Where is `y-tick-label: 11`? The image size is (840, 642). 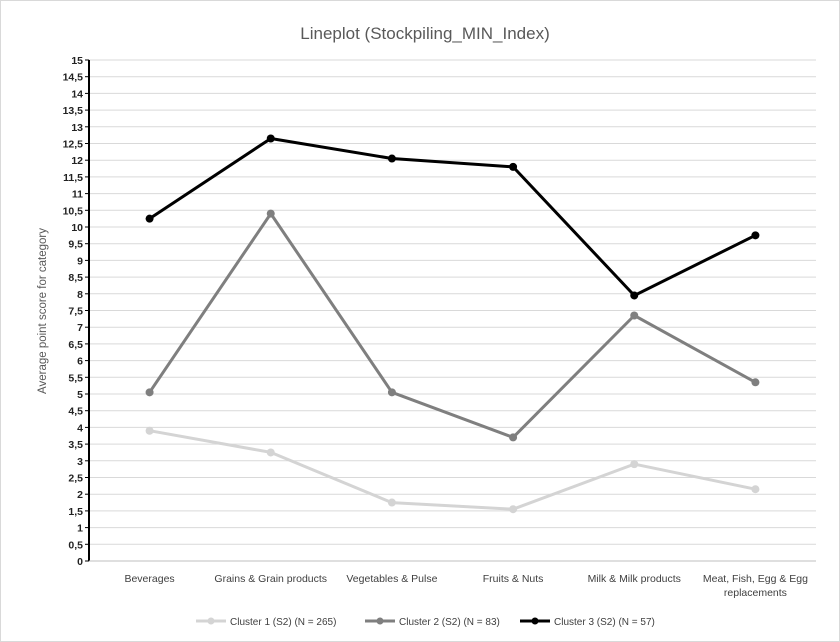
y-tick-label: 11 is located at coordinates (77, 195).